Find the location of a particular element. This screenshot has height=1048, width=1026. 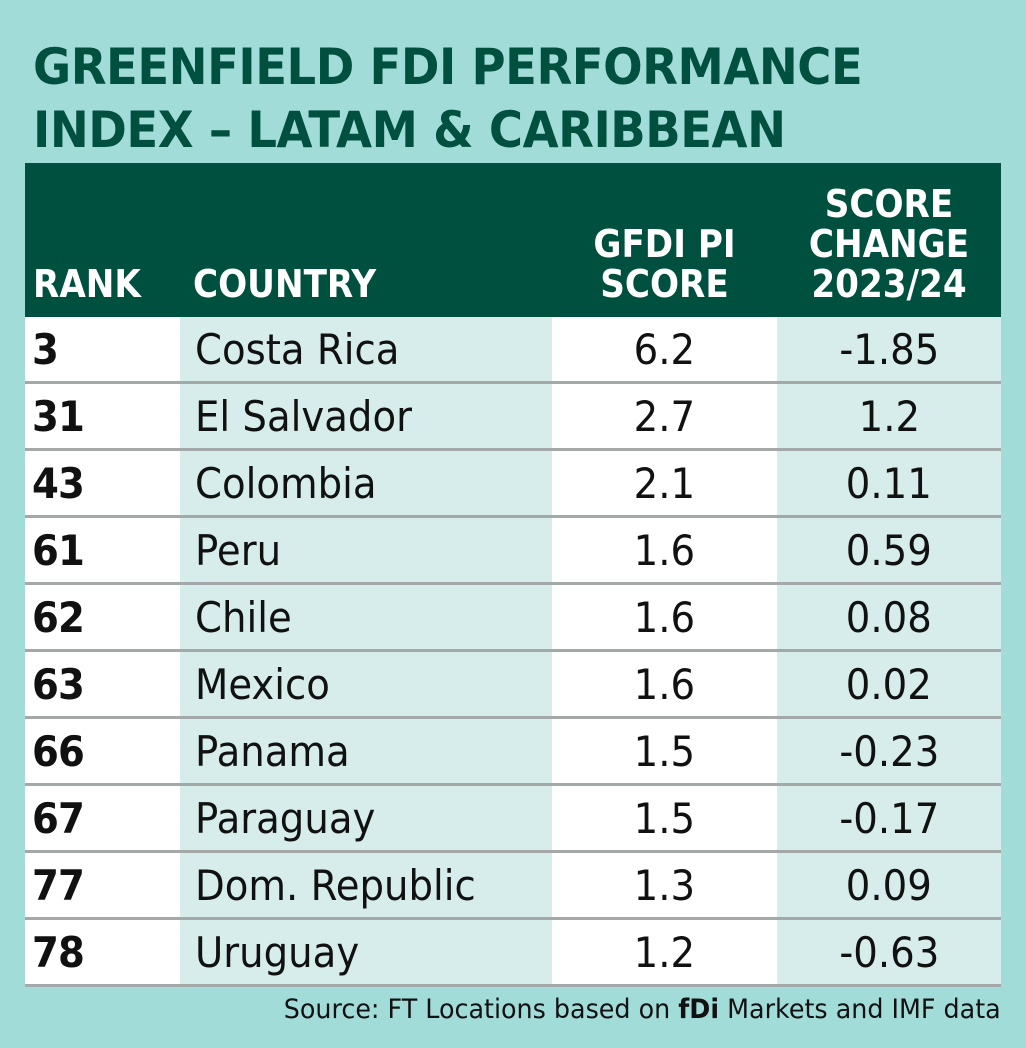

table-row: 77 Dom. Republic 1.3 0.09 is located at coordinates (513, 886).